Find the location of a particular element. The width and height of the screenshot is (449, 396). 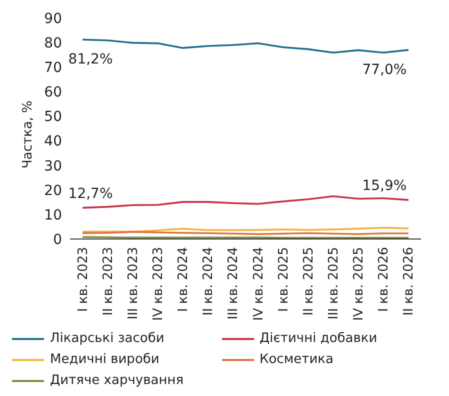

x-tick-label: II кв. 2026 is located at coordinates (409, 281).